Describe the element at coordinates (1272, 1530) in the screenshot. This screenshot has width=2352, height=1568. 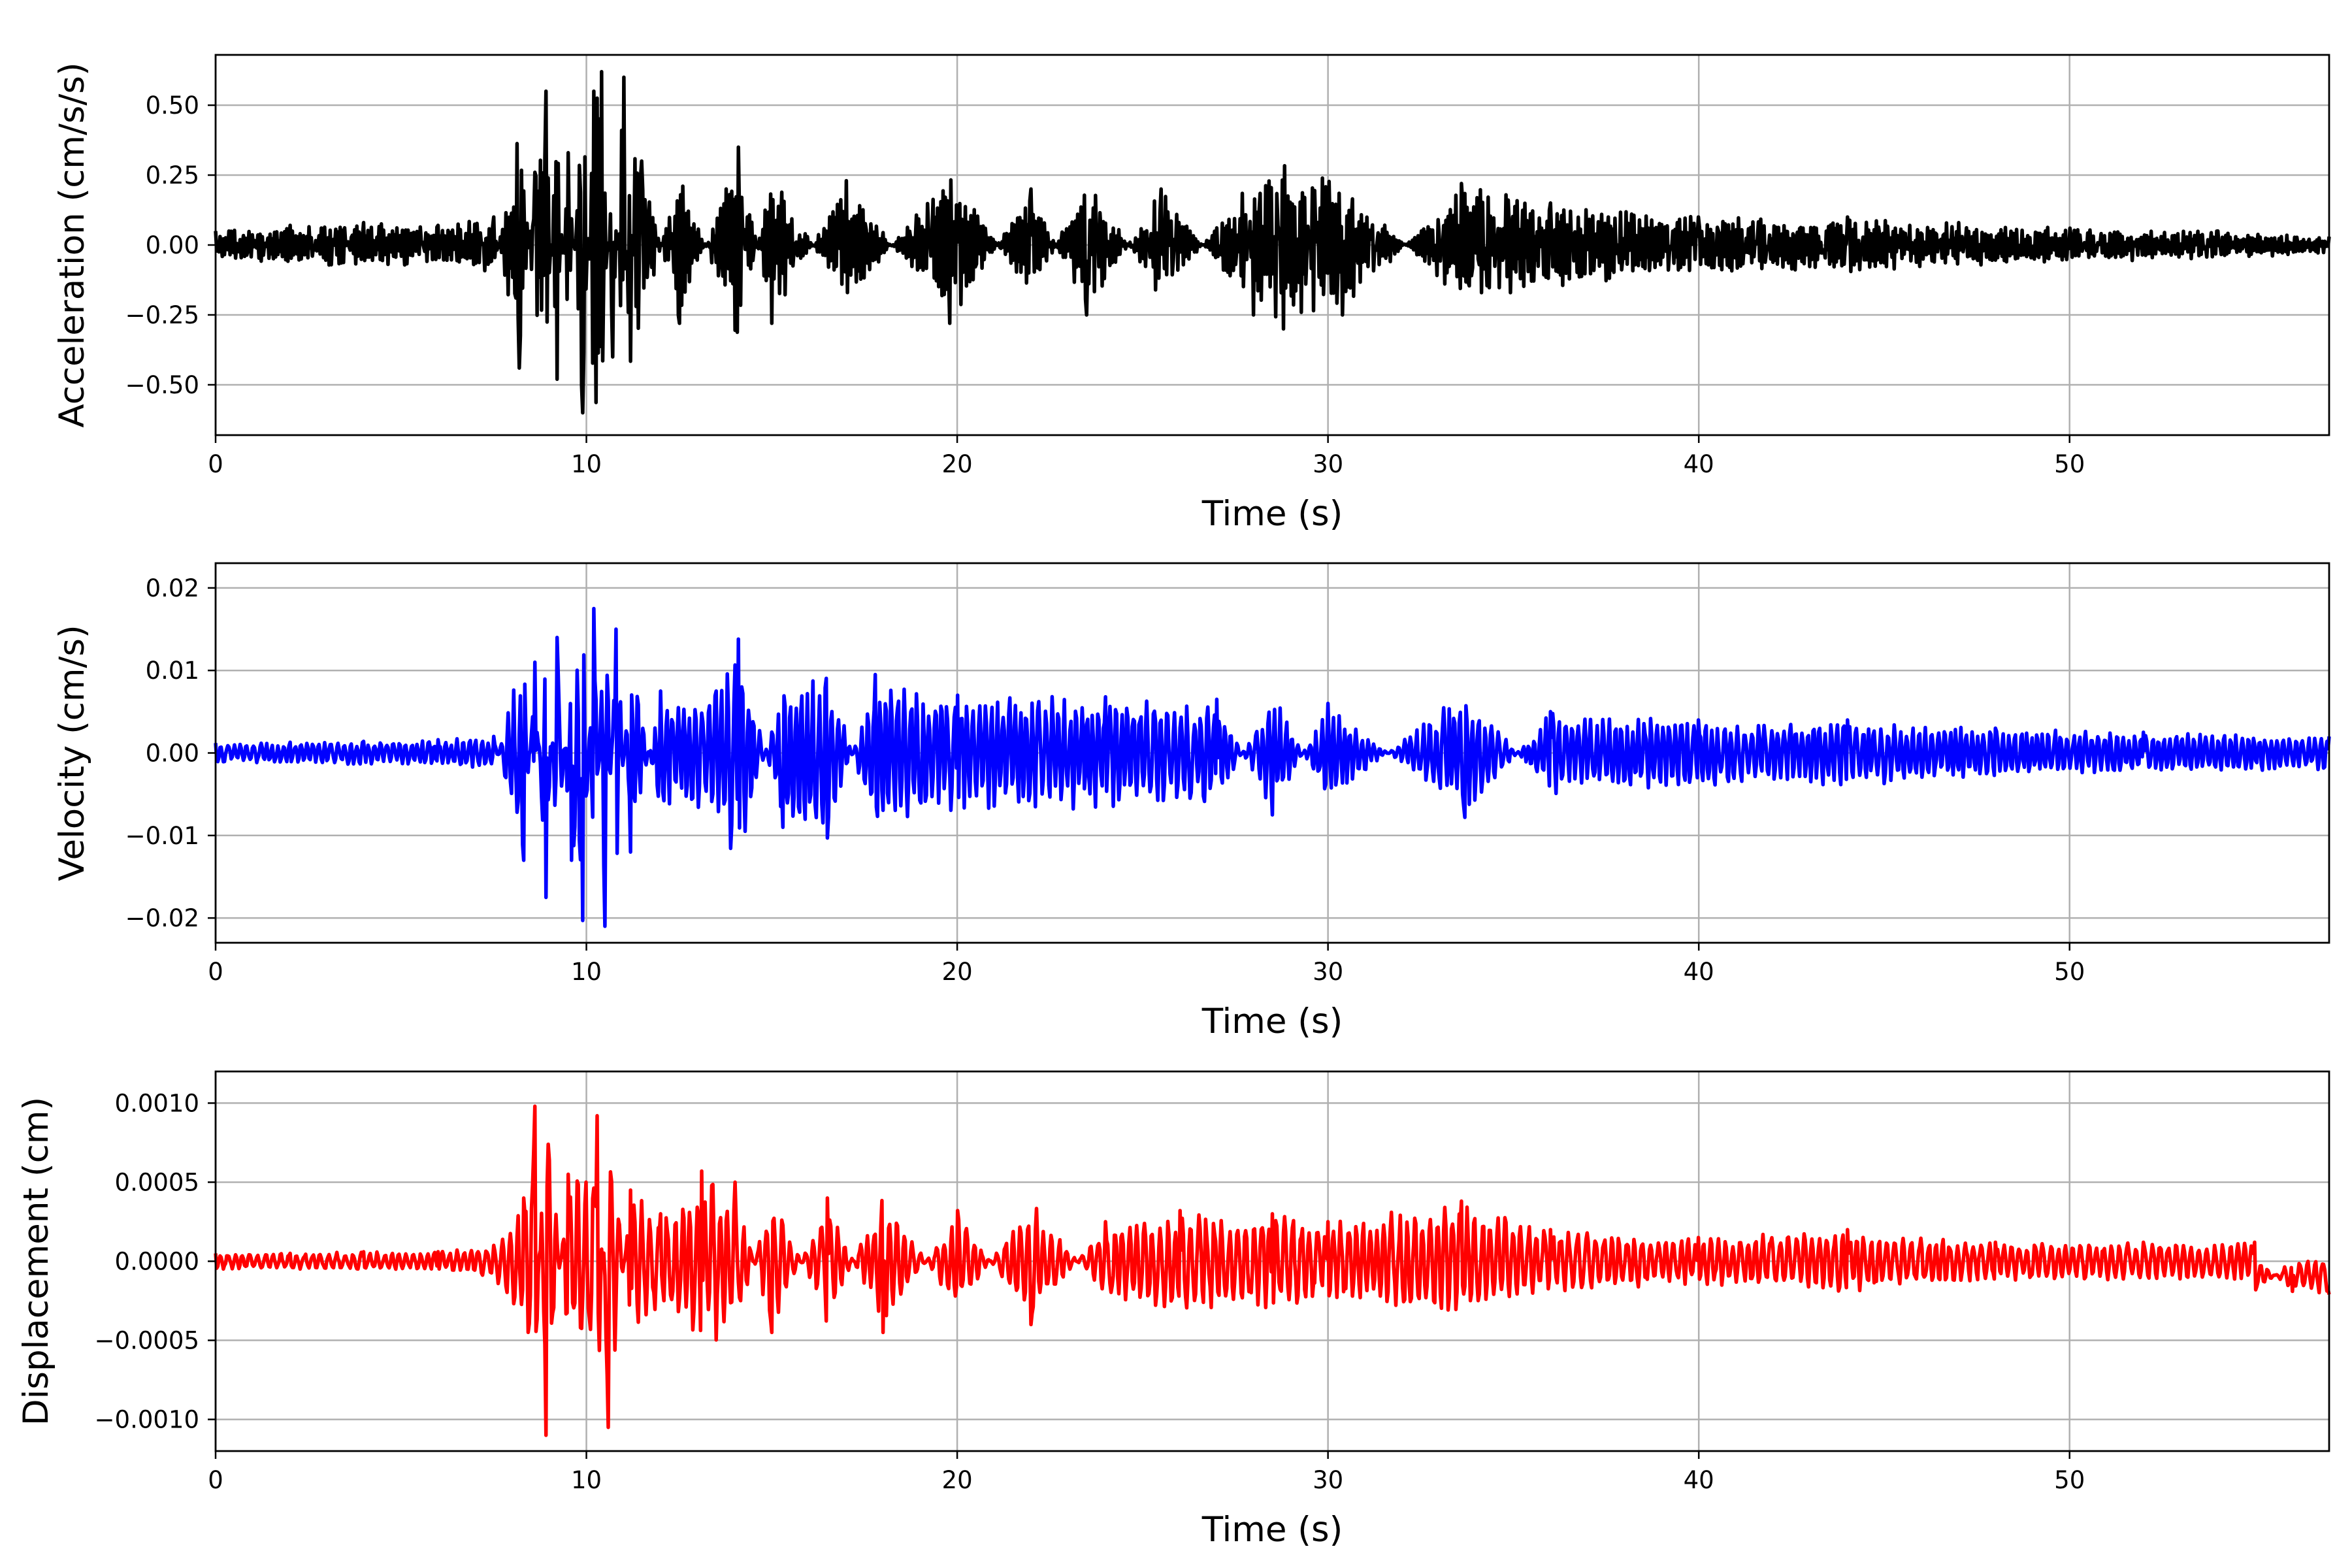
I see `displacement-x-axis-label: Time (s)` at that location.